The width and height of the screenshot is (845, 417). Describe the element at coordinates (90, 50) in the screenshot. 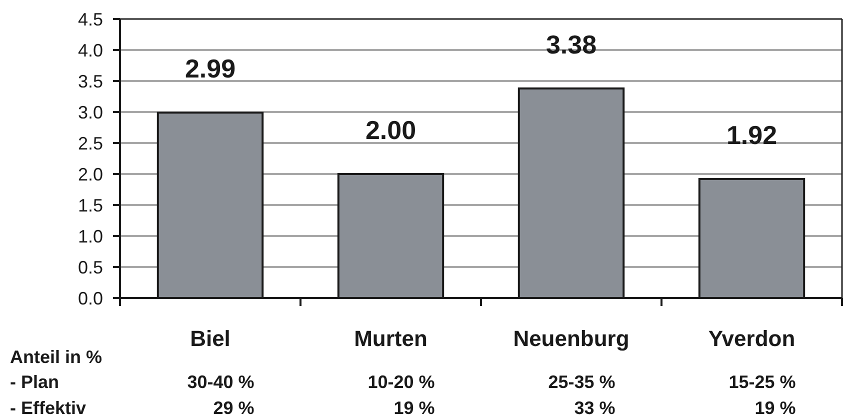

I see `y-tick-label: 4.0` at that location.